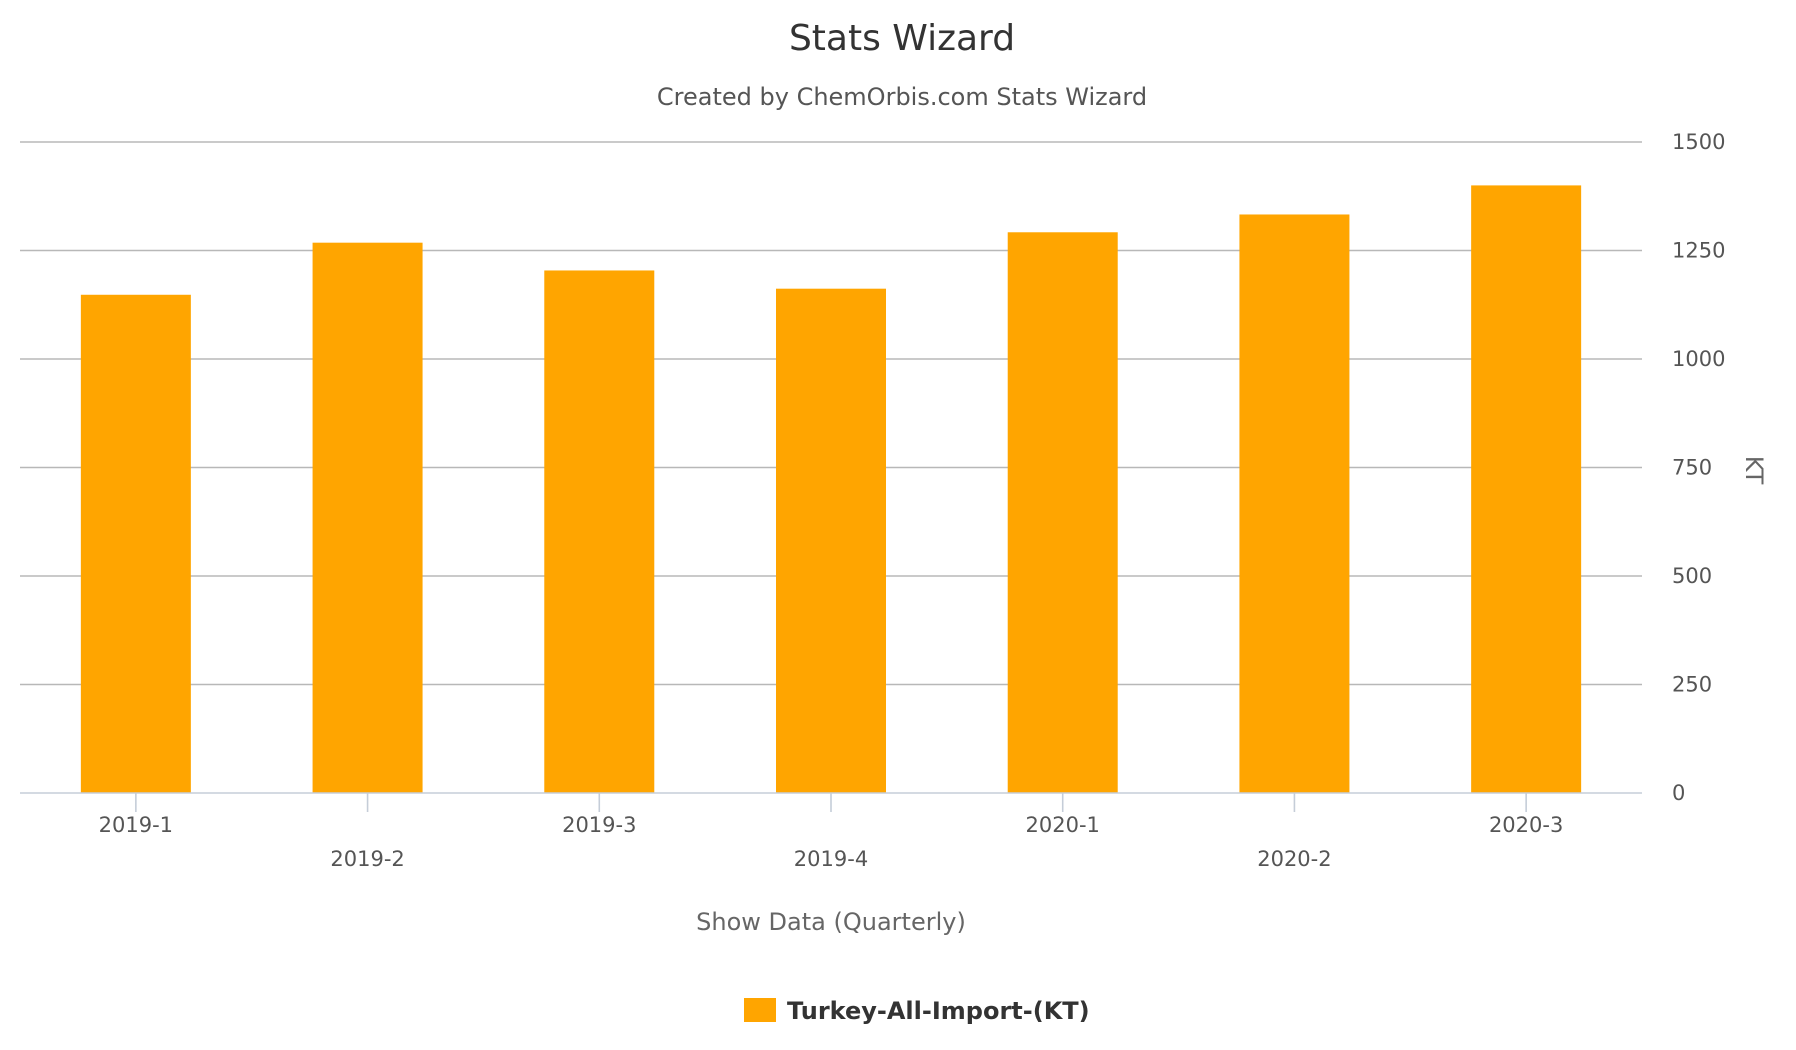 This screenshot has width=1796, height=1050. What do you see at coordinates (902, 97) in the screenshot?
I see `chart-subtitle: Created by ChemOrbis.com Stats Wizard` at bounding box center [902, 97].